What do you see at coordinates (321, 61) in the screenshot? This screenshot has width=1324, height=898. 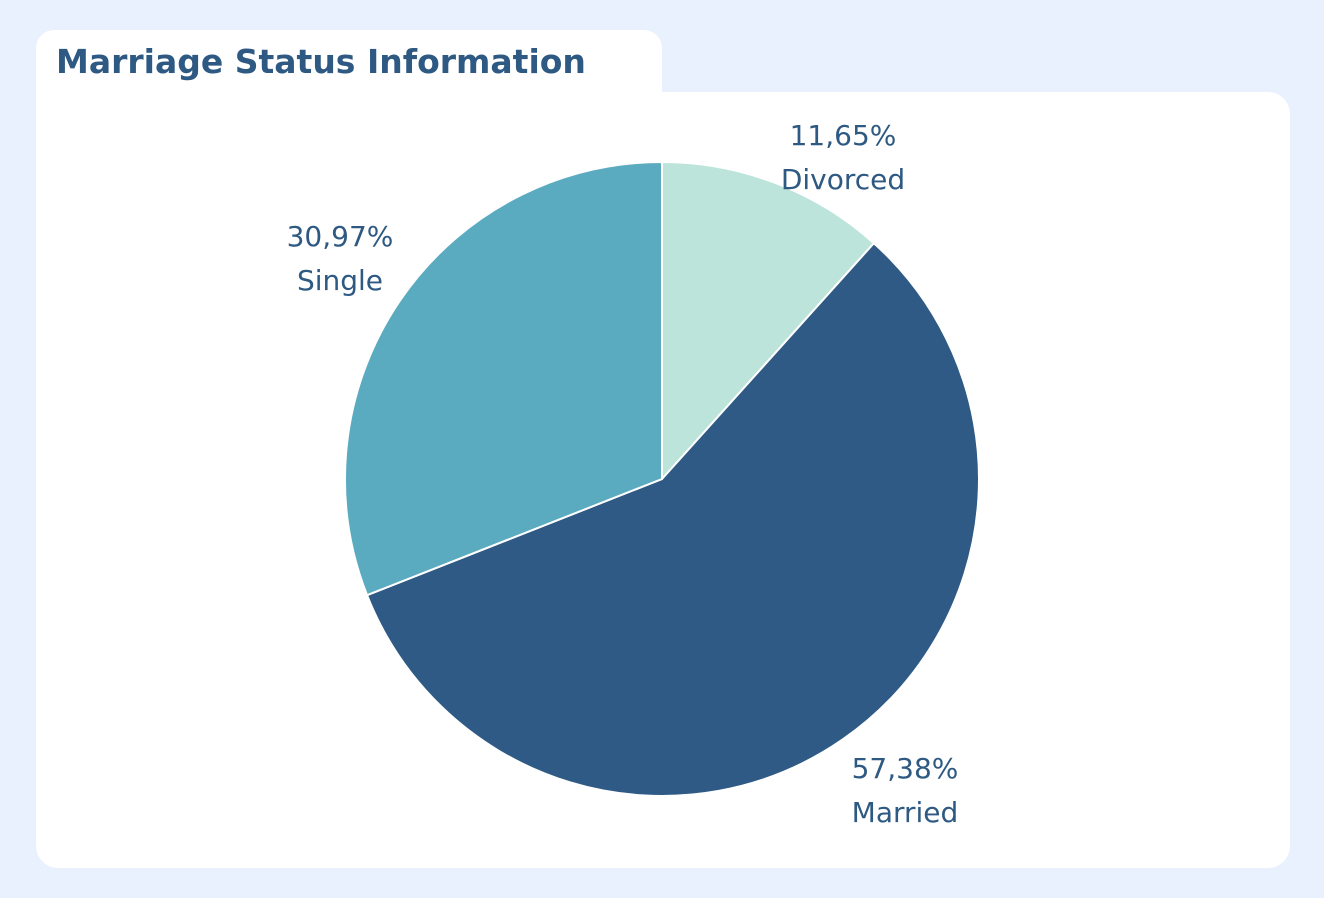 I see `chart-title: Marriage Status Information` at bounding box center [321, 61].